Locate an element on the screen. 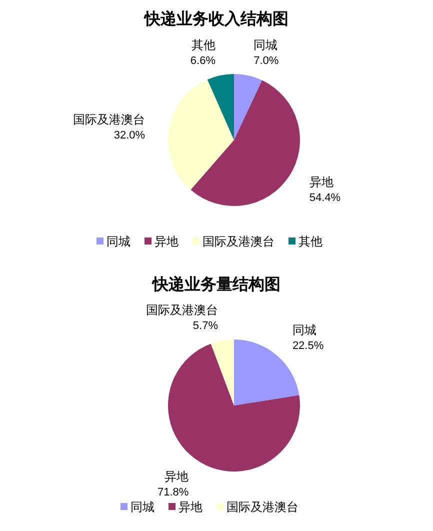 The width and height of the screenshot is (433, 531). data-label: 5.7% is located at coordinates (205, 326).